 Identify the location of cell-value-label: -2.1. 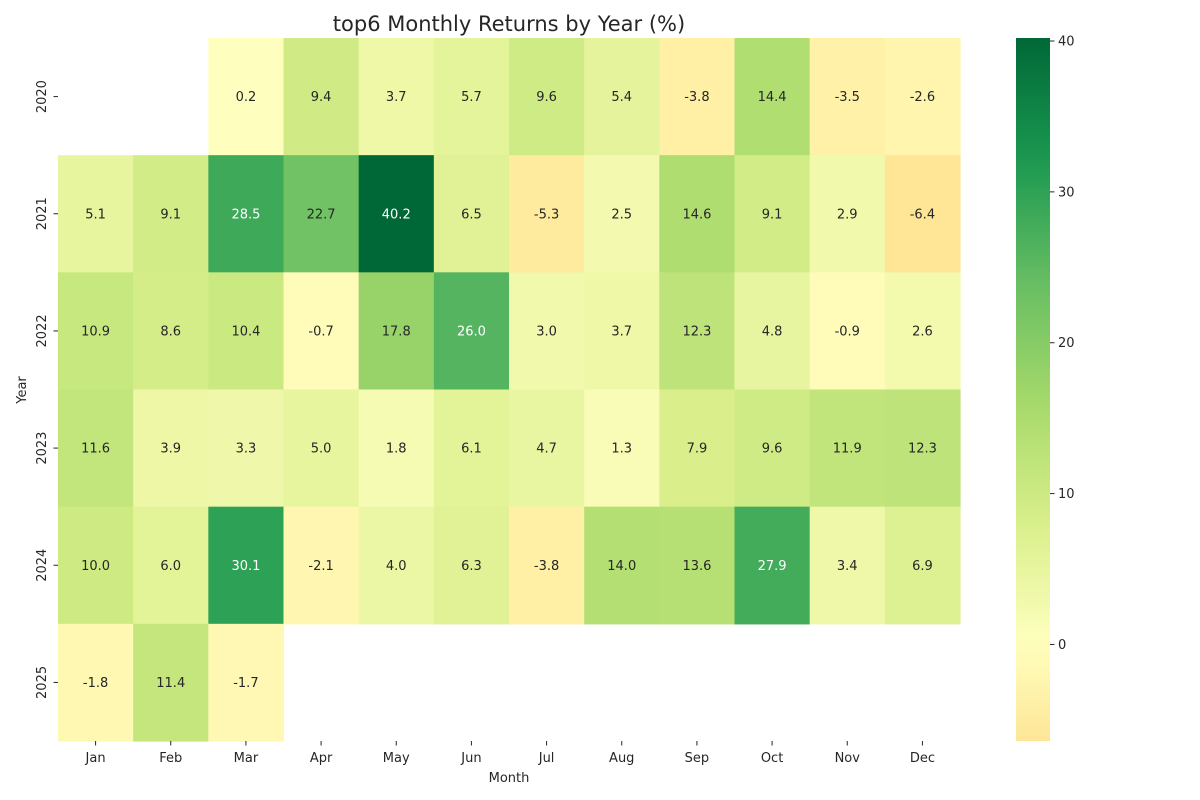
(320, 566).